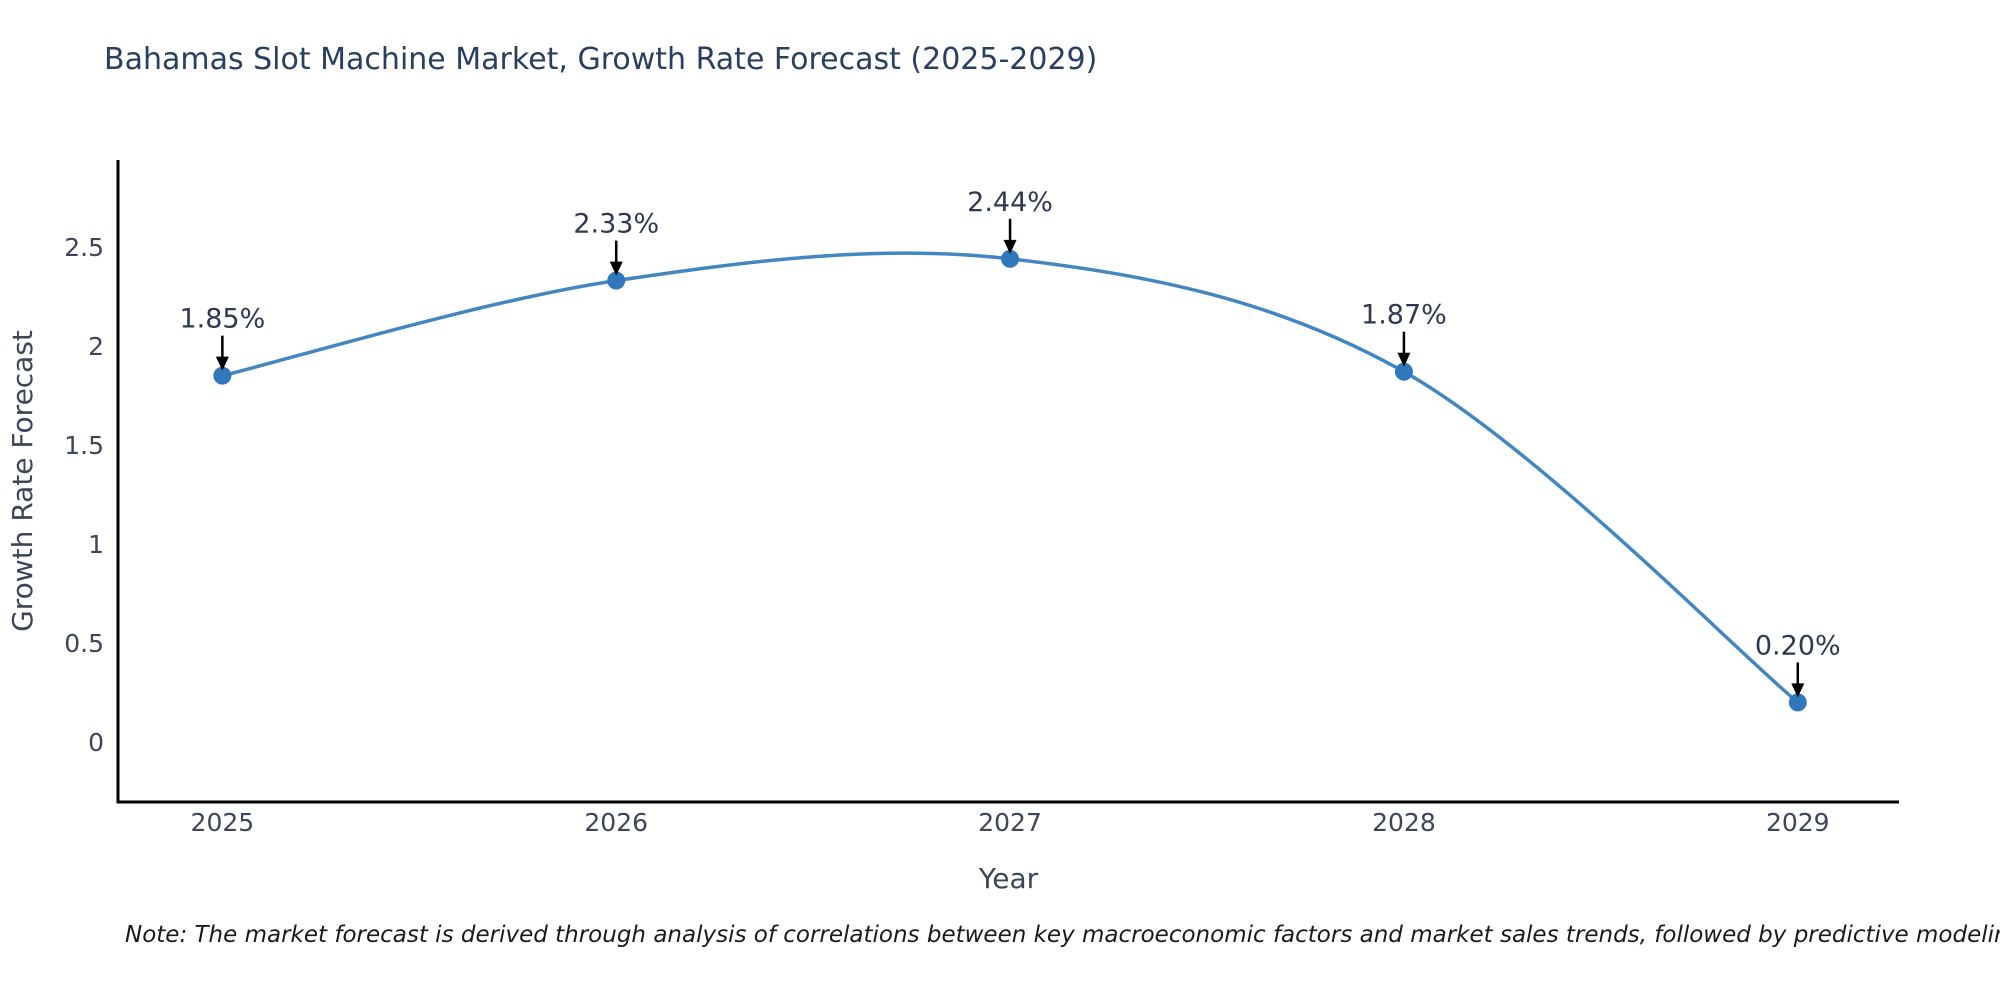  Describe the element at coordinates (22, 481) in the screenshot. I see `y-axis-title: Growth Rate Forecast` at that location.